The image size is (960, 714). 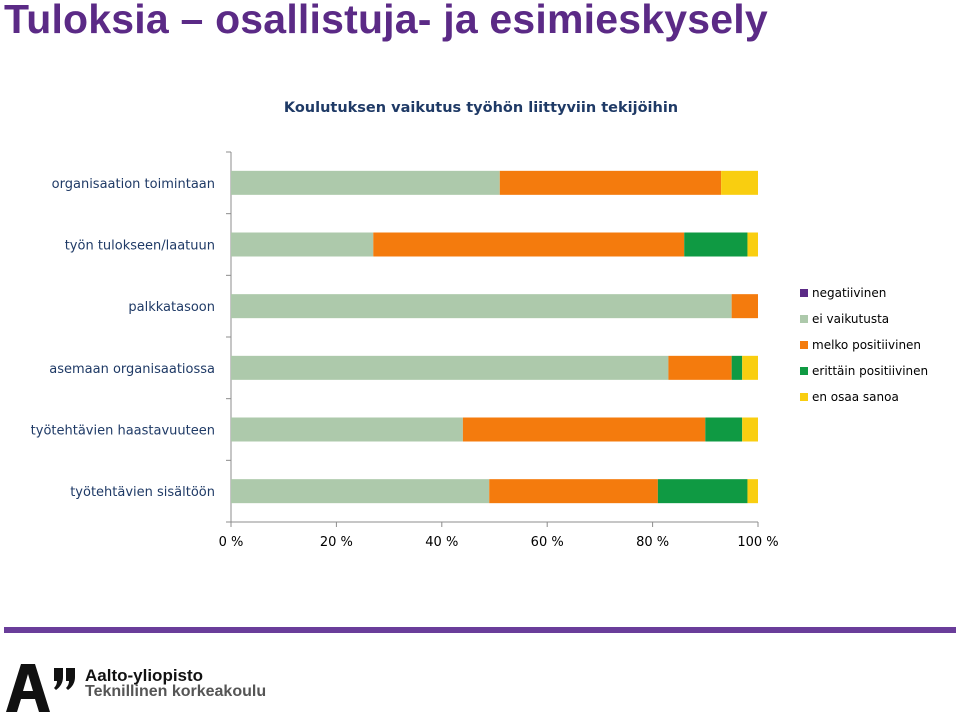 What do you see at coordinates (441, 542) in the screenshot?
I see `x-tick-label: 40 %` at bounding box center [441, 542].